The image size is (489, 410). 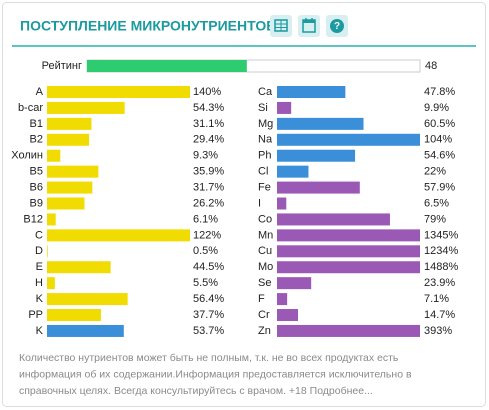 I want to click on nutrient-name: b-car, so click(x=30, y=108).